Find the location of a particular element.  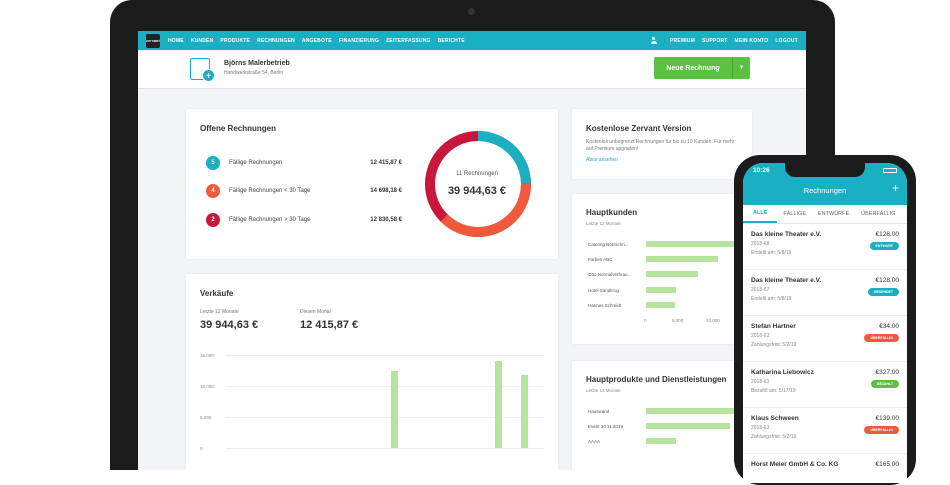

nav-financing: FINANZIERUNG is located at coordinates (359, 40).